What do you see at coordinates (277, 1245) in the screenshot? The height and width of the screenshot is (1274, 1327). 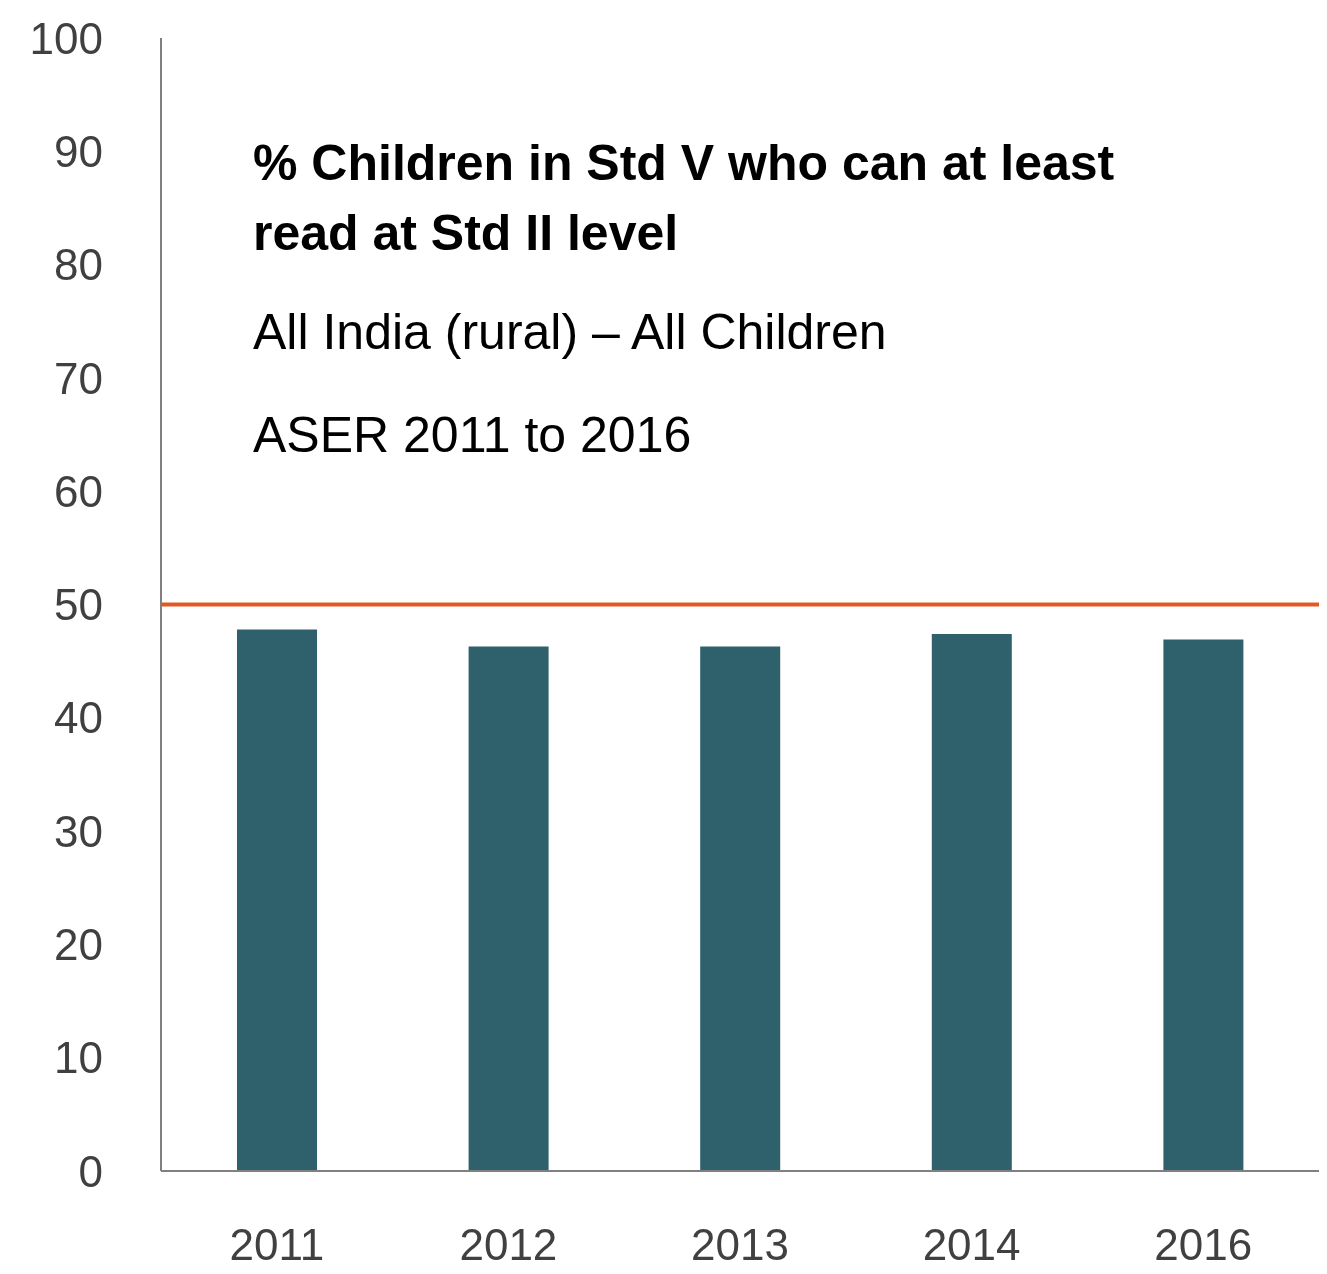 I see `x-tick-label: 2011` at bounding box center [277, 1245].